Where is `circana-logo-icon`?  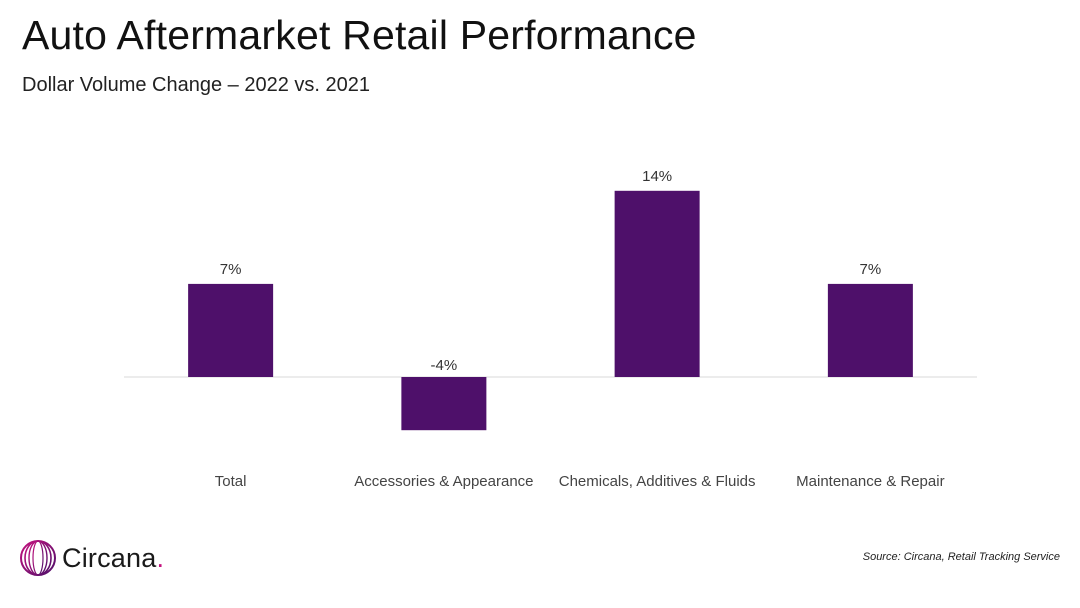 circana-logo-icon is located at coordinates (38, 558).